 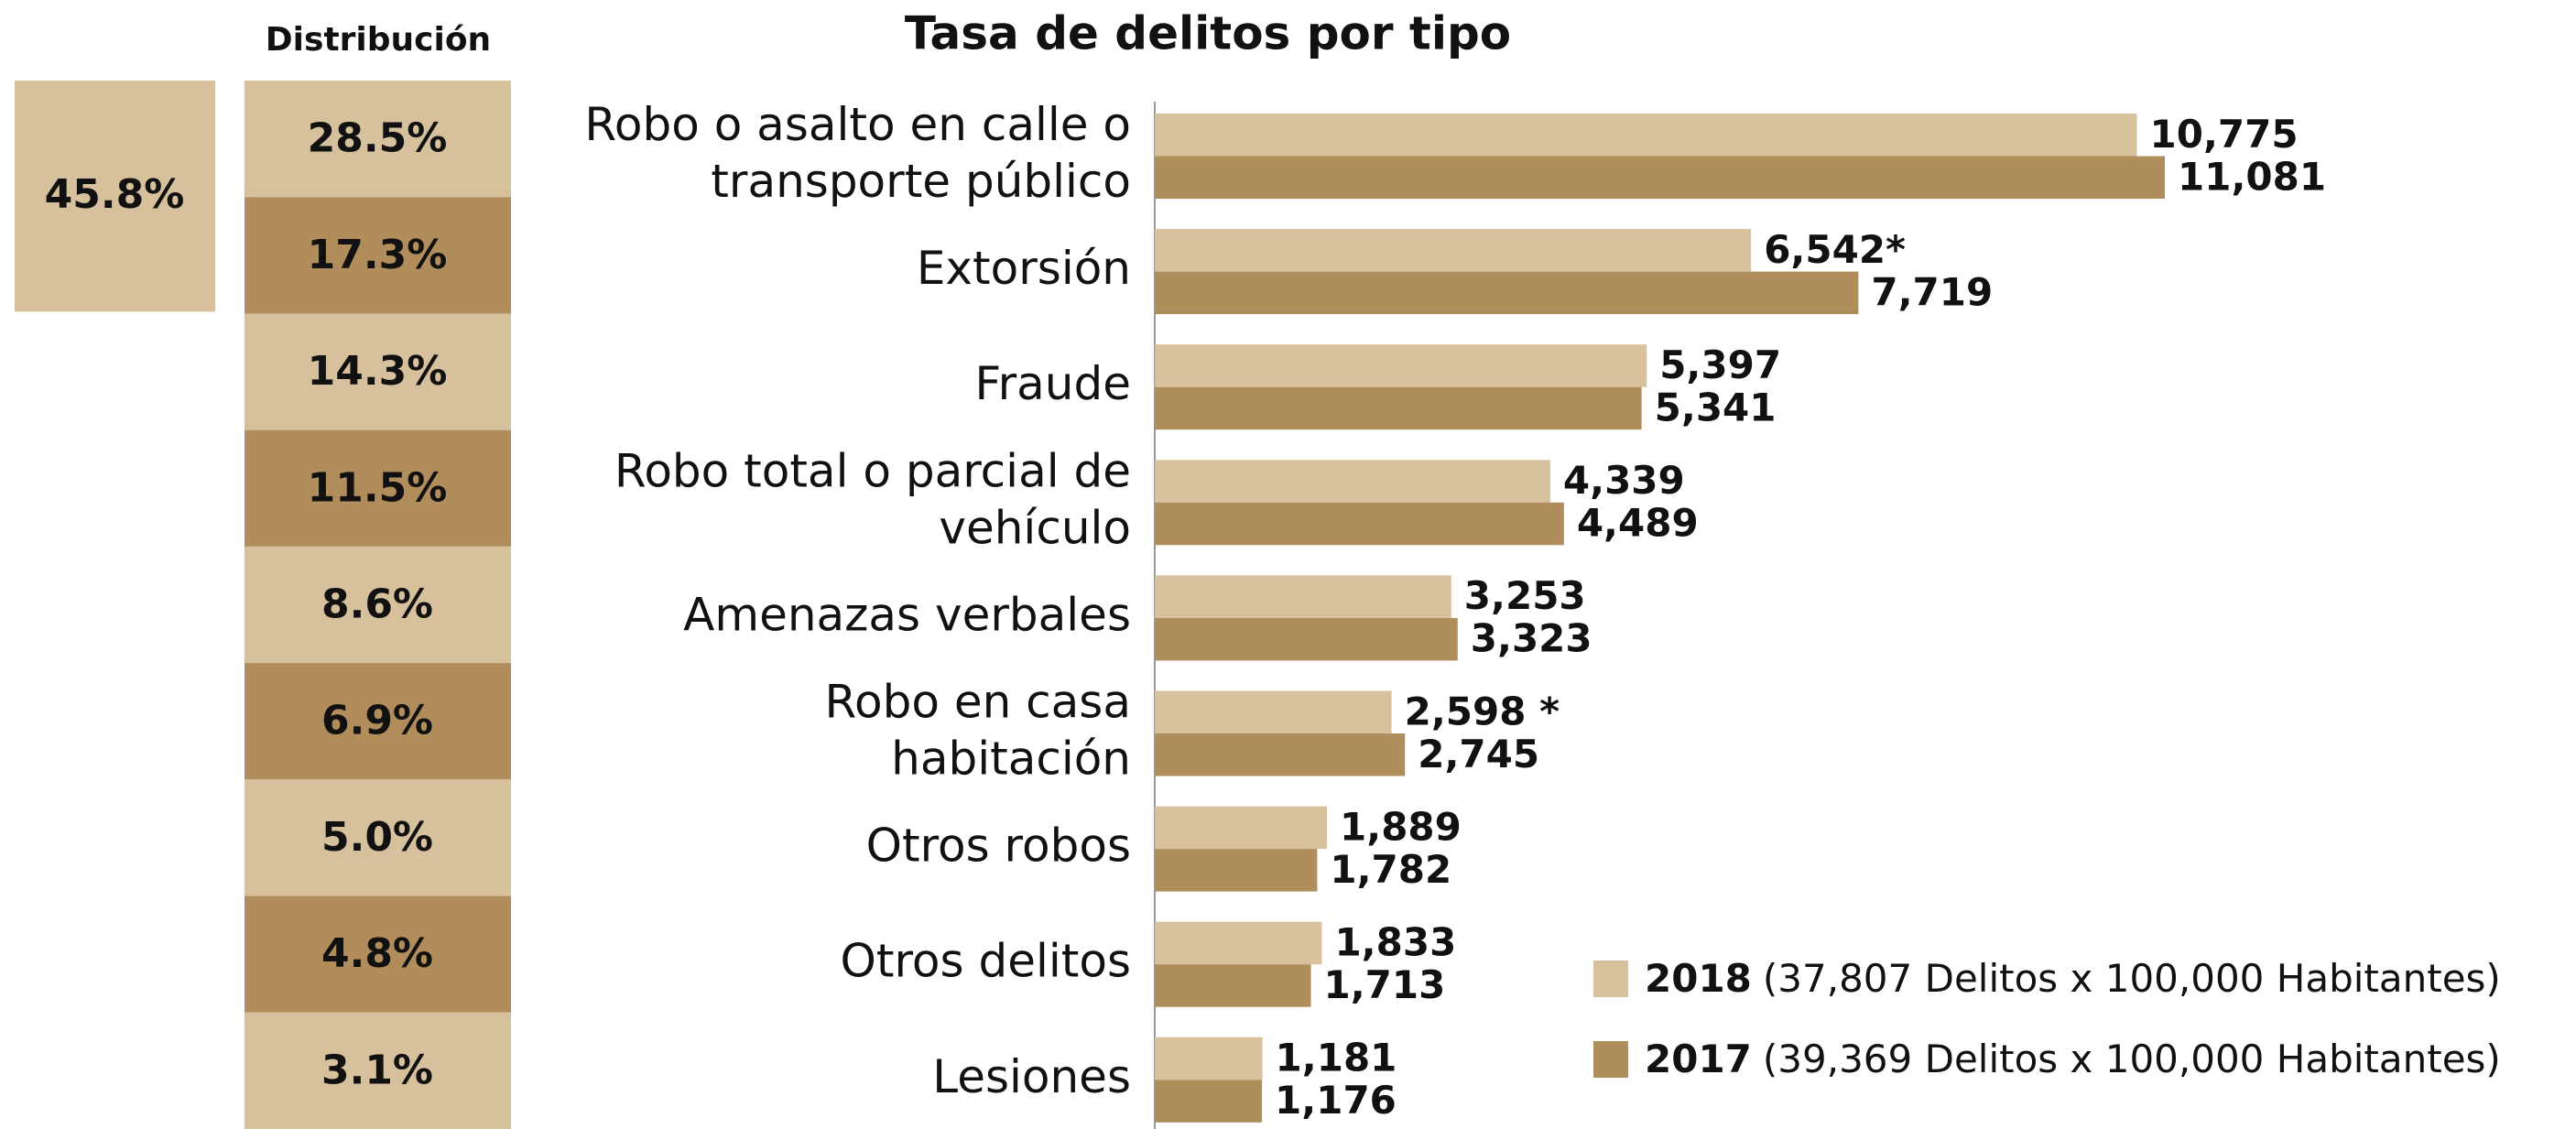 I want to click on group-total-label: 45.8%, so click(x=115, y=195).